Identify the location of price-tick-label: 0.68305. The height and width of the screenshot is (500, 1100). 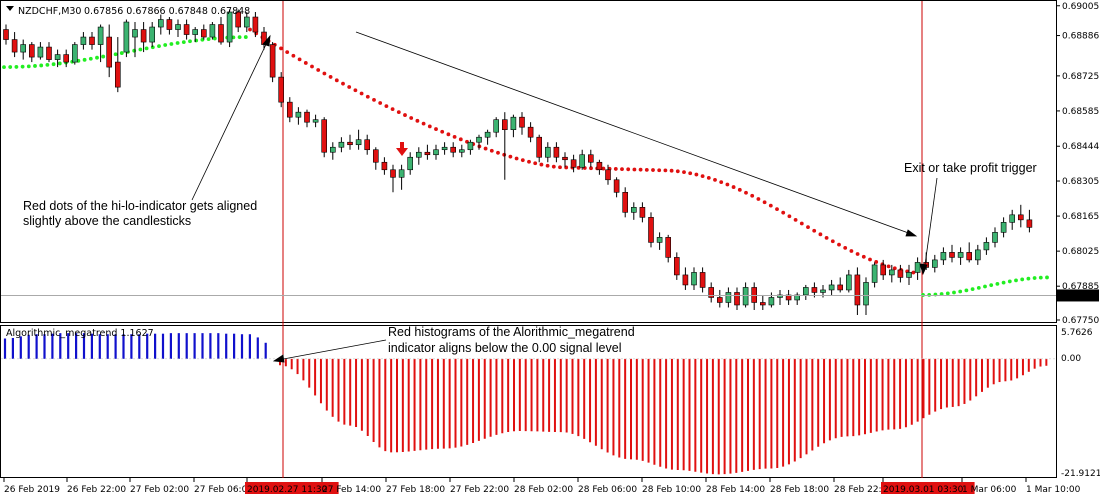
(1080, 182).